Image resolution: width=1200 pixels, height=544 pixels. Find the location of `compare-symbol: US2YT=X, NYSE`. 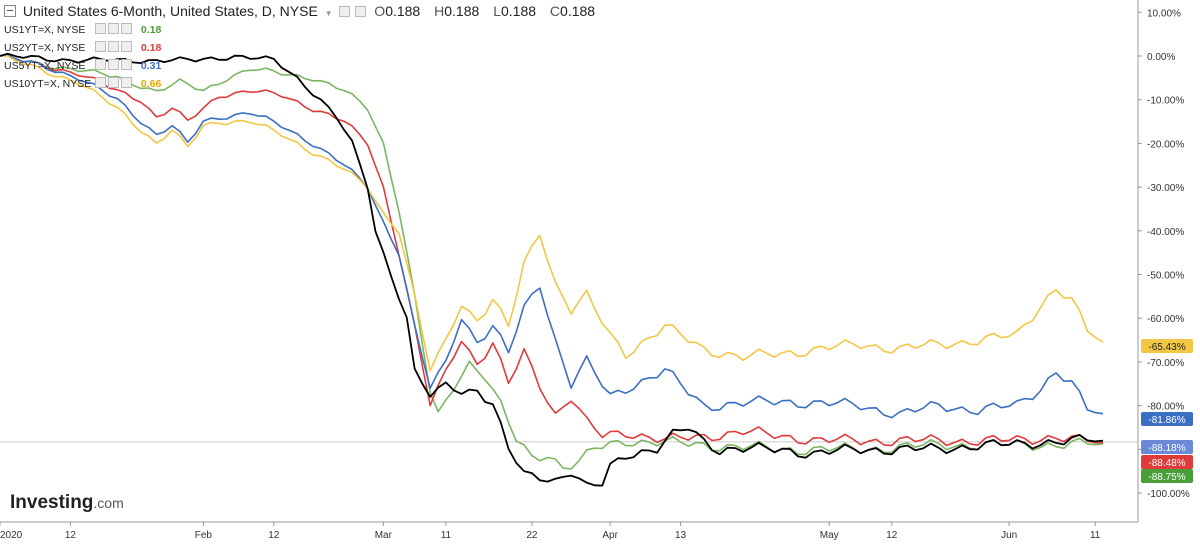

compare-symbol: US2YT=X, NYSE is located at coordinates (45, 48).